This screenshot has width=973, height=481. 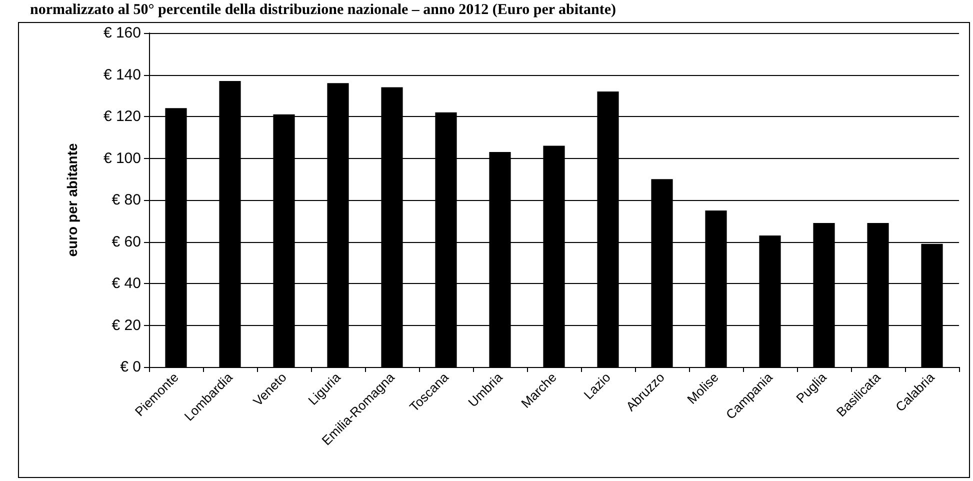 What do you see at coordinates (72, 200) in the screenshot?
I see `y-axis-title: euro per abitante` at bounding box center [72, 200].